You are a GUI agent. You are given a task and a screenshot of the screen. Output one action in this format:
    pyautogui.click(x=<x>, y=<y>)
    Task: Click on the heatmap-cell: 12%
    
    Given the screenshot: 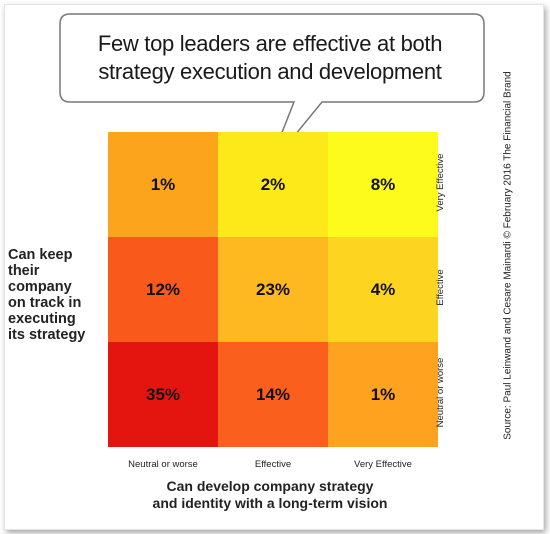 What is the action you would take?
    pyautogui.click(x=163, y=289)
    